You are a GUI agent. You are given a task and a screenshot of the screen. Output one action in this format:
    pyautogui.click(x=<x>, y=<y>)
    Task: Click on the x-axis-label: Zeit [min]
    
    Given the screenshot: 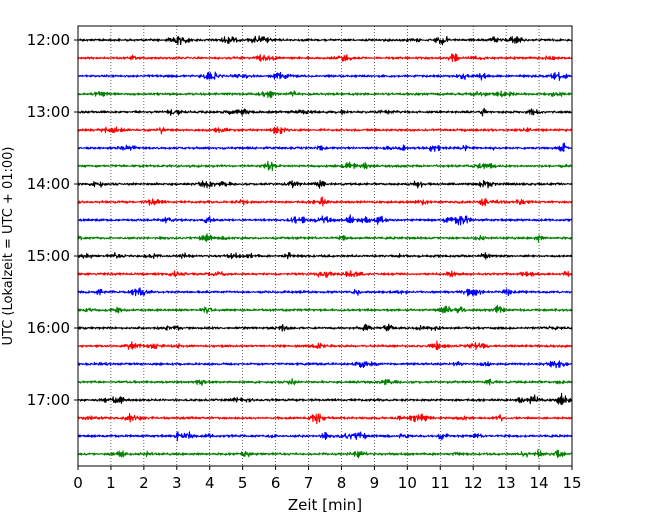 What is the action you would take?
    pyautogui.click(x=325, y=505)
    